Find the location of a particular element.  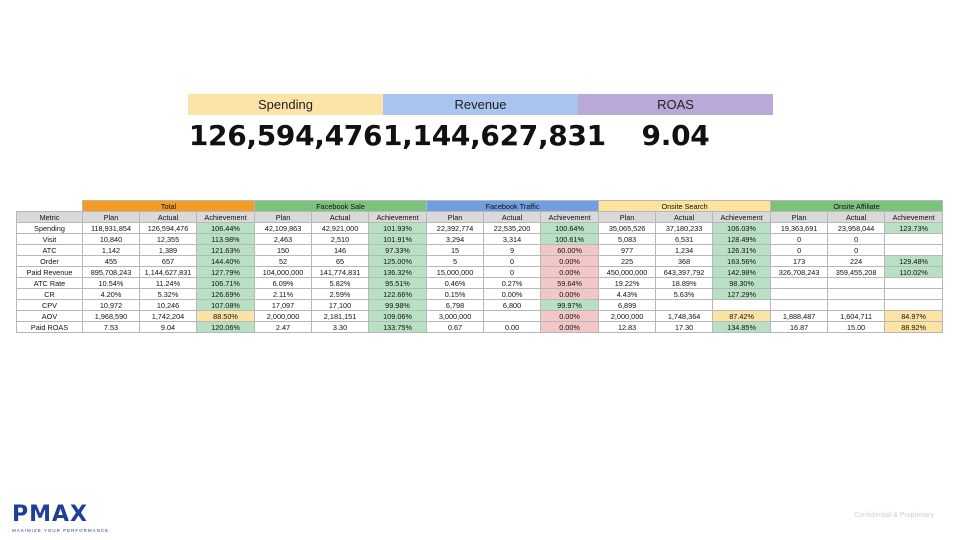

cell-plan: 6,899 is located at coordinates (627, 305).